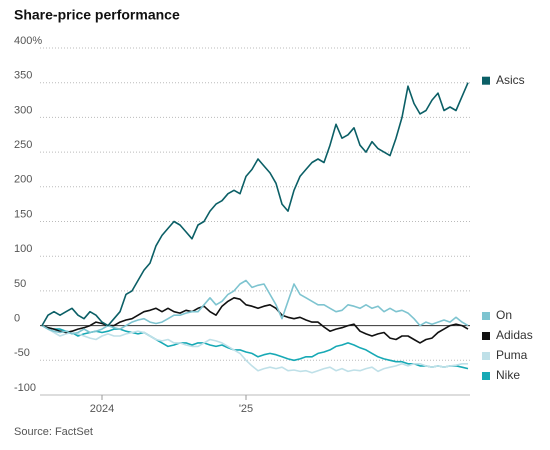 The image size is (550, 450). Describe the element at coordinates (510, 80) in the screenshot. I see `legend-label: Asics` at that location.